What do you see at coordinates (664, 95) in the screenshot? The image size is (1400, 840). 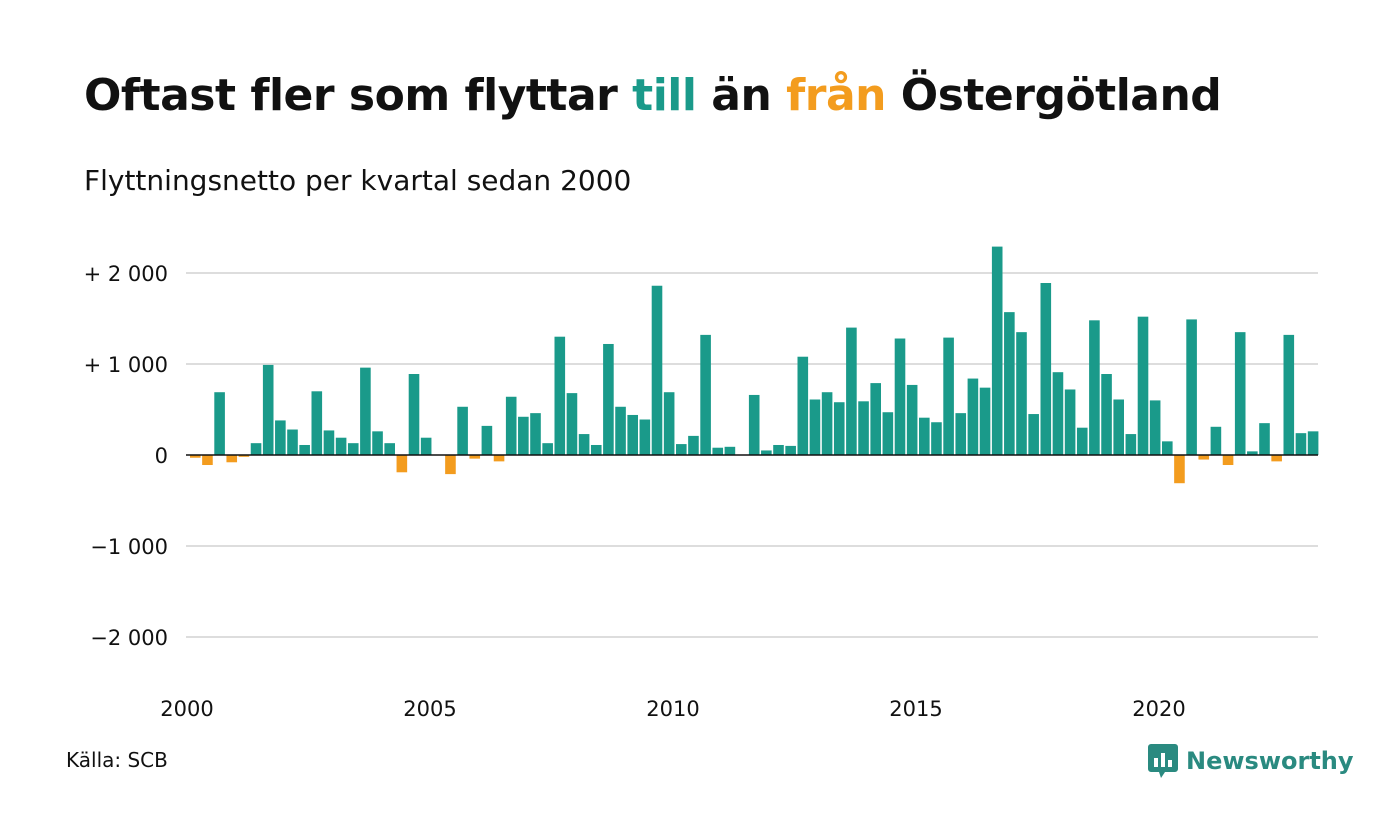 I see `title-highlight-till: till` at bounding box center [664, 95].